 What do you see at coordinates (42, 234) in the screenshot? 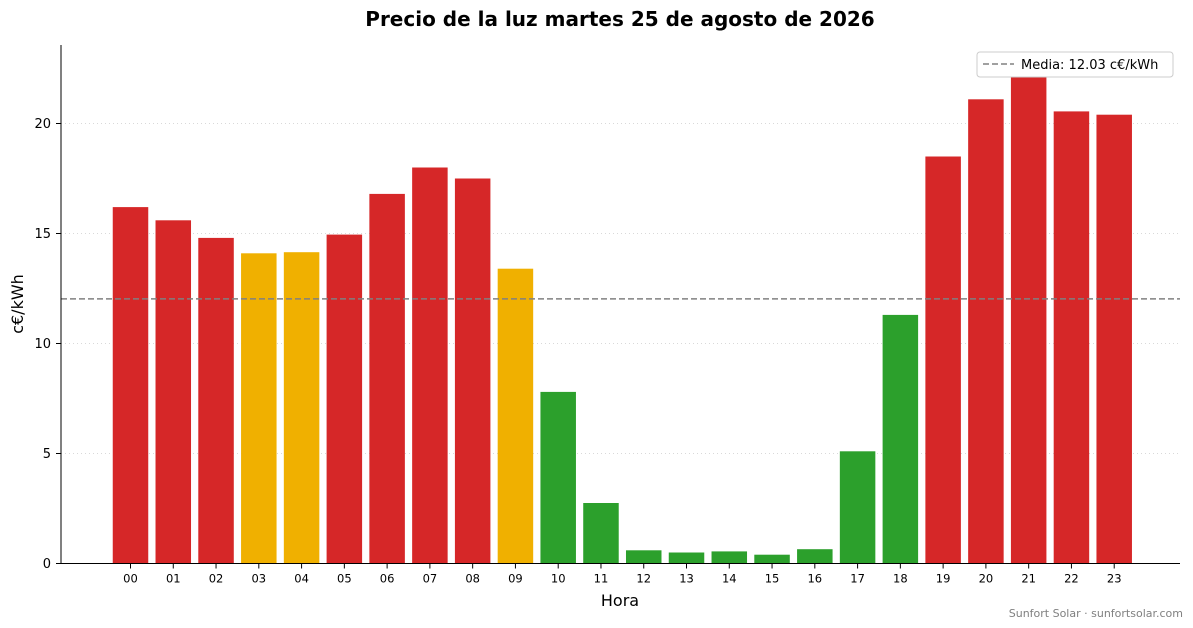
I see `y-tick-label: 15` at bounding box center [42, 234].